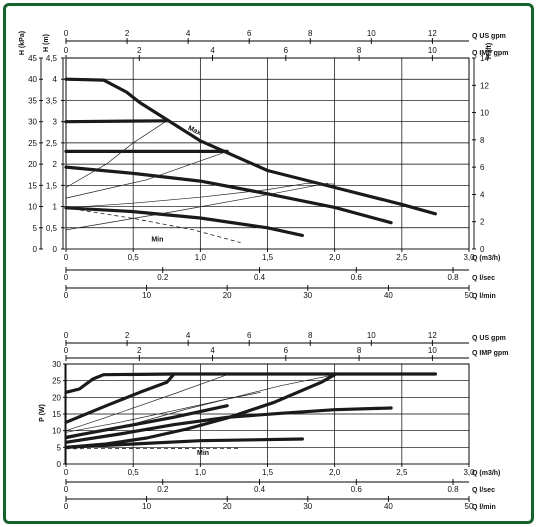 The height and width of the screenshot is (527, 537). Describe the element at coordinates (55, 164) in the screenshot. I see `chart1-y-m-tick-label: 2` at that location.